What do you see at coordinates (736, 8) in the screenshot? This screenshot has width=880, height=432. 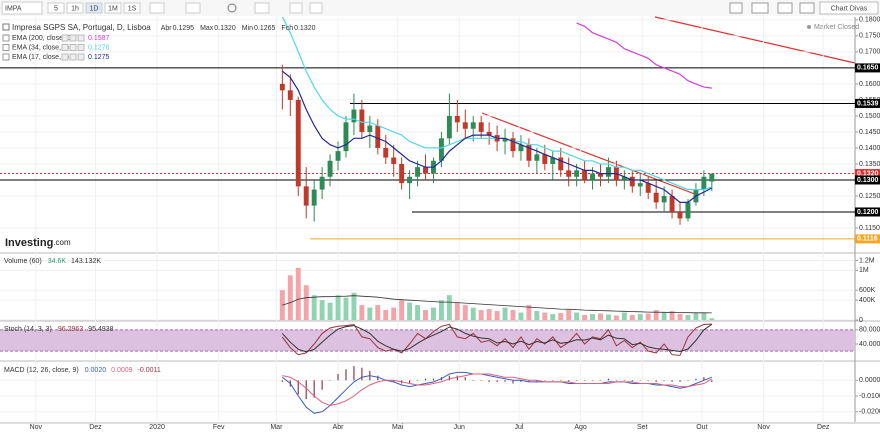 I see `camera-button` at bounding box center [736, 8].